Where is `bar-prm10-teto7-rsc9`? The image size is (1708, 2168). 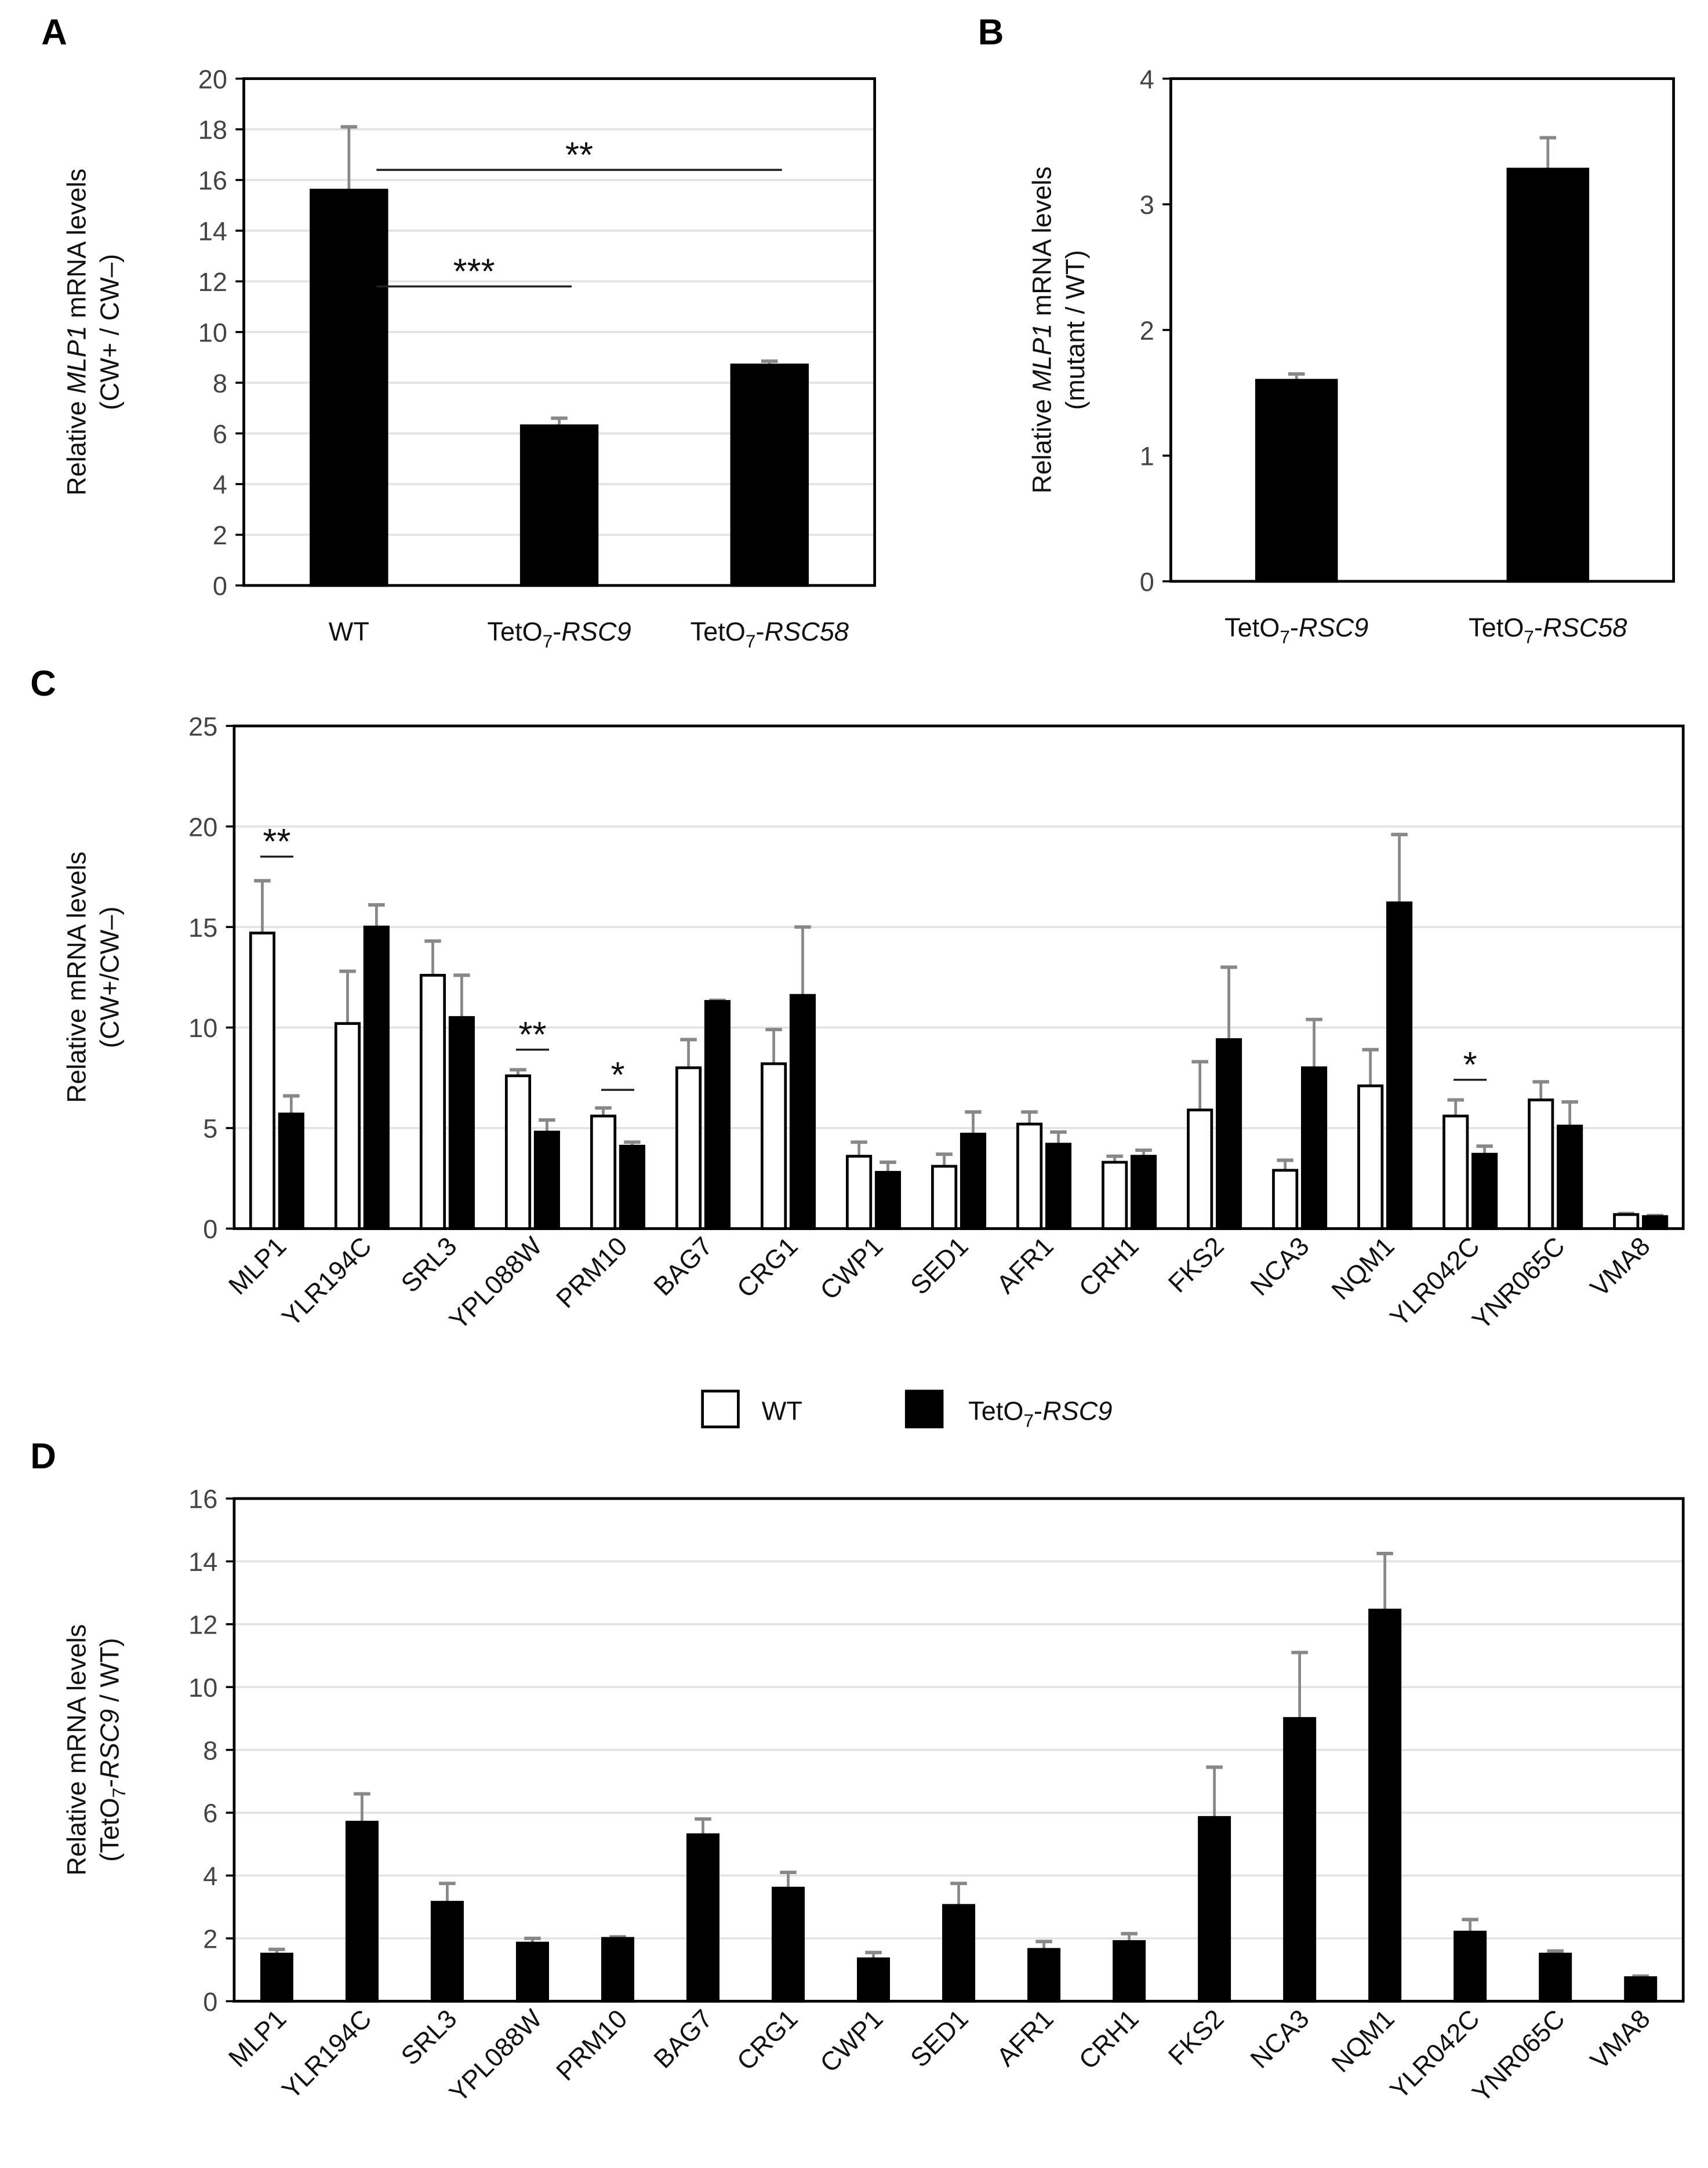 bar-prm10-teto7-rsc9 is located at coordinates (632, 1187).